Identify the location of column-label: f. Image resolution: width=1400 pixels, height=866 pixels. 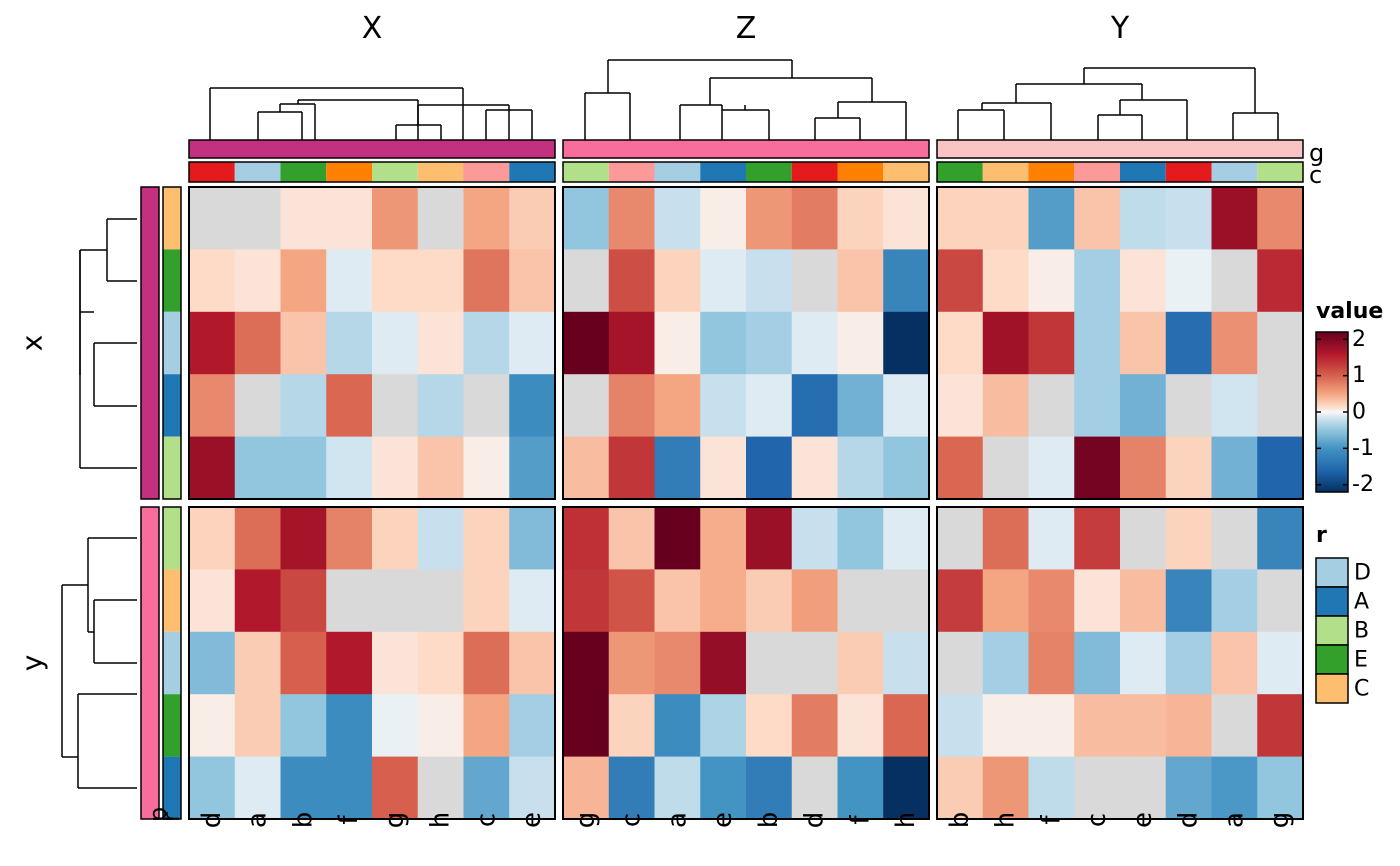
(1051, 820).